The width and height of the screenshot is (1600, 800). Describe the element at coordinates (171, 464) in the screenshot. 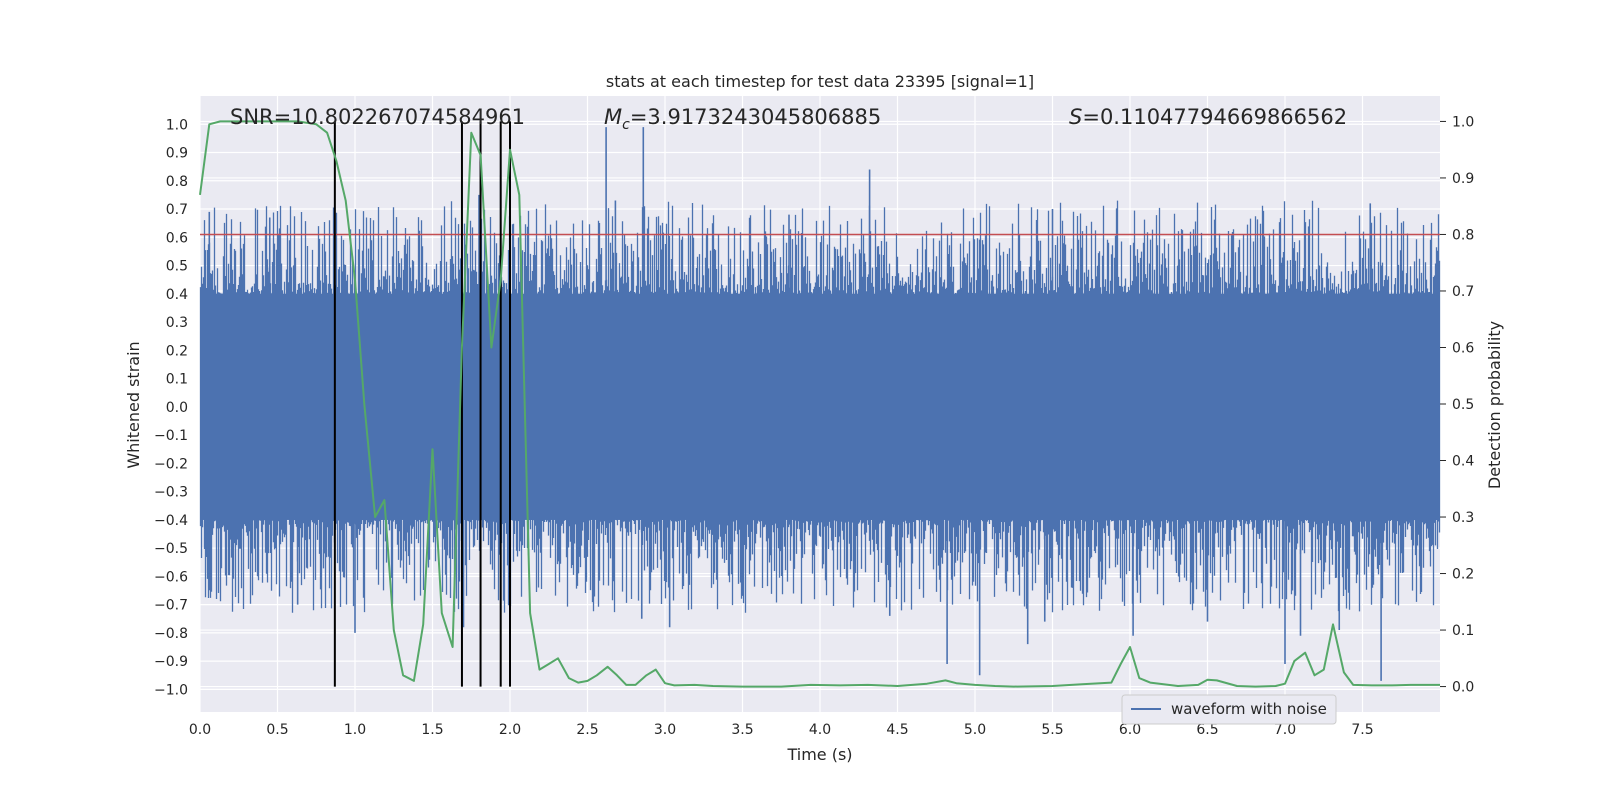

I see `y-tick-label: −0.2` at that location.